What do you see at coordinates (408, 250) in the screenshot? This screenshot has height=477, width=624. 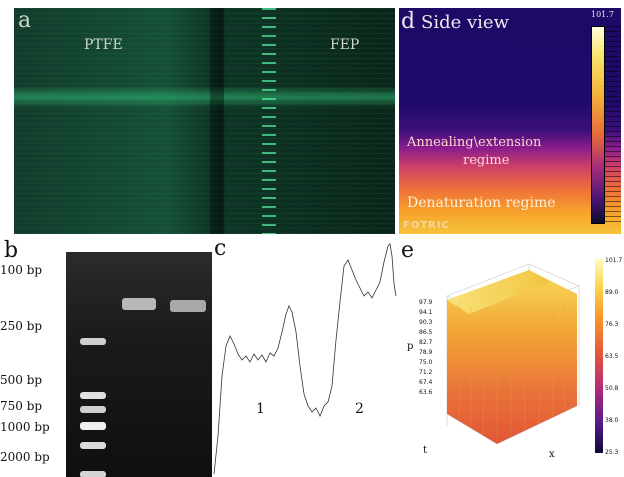 I see `panel-label-e: e` at bounding box center [408, 250].